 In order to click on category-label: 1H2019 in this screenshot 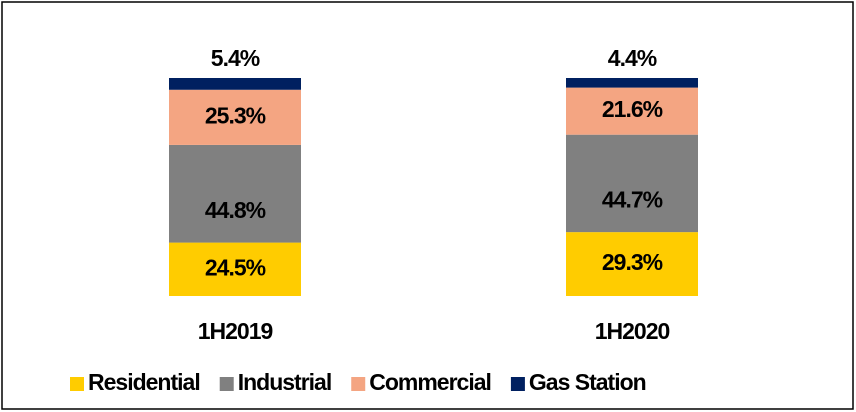, I will do `click(235, 331)`.